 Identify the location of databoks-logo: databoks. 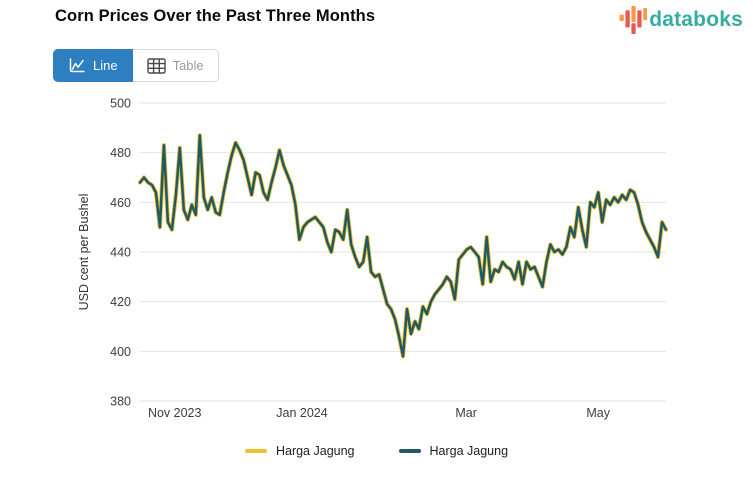
(681, 20).